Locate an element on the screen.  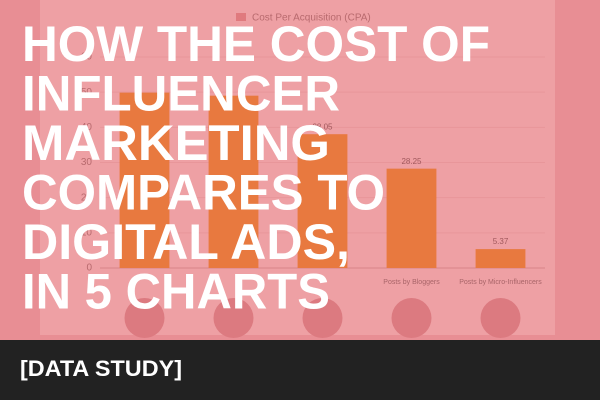
y-tick-label: 40 is located at coordinates (87, 127).